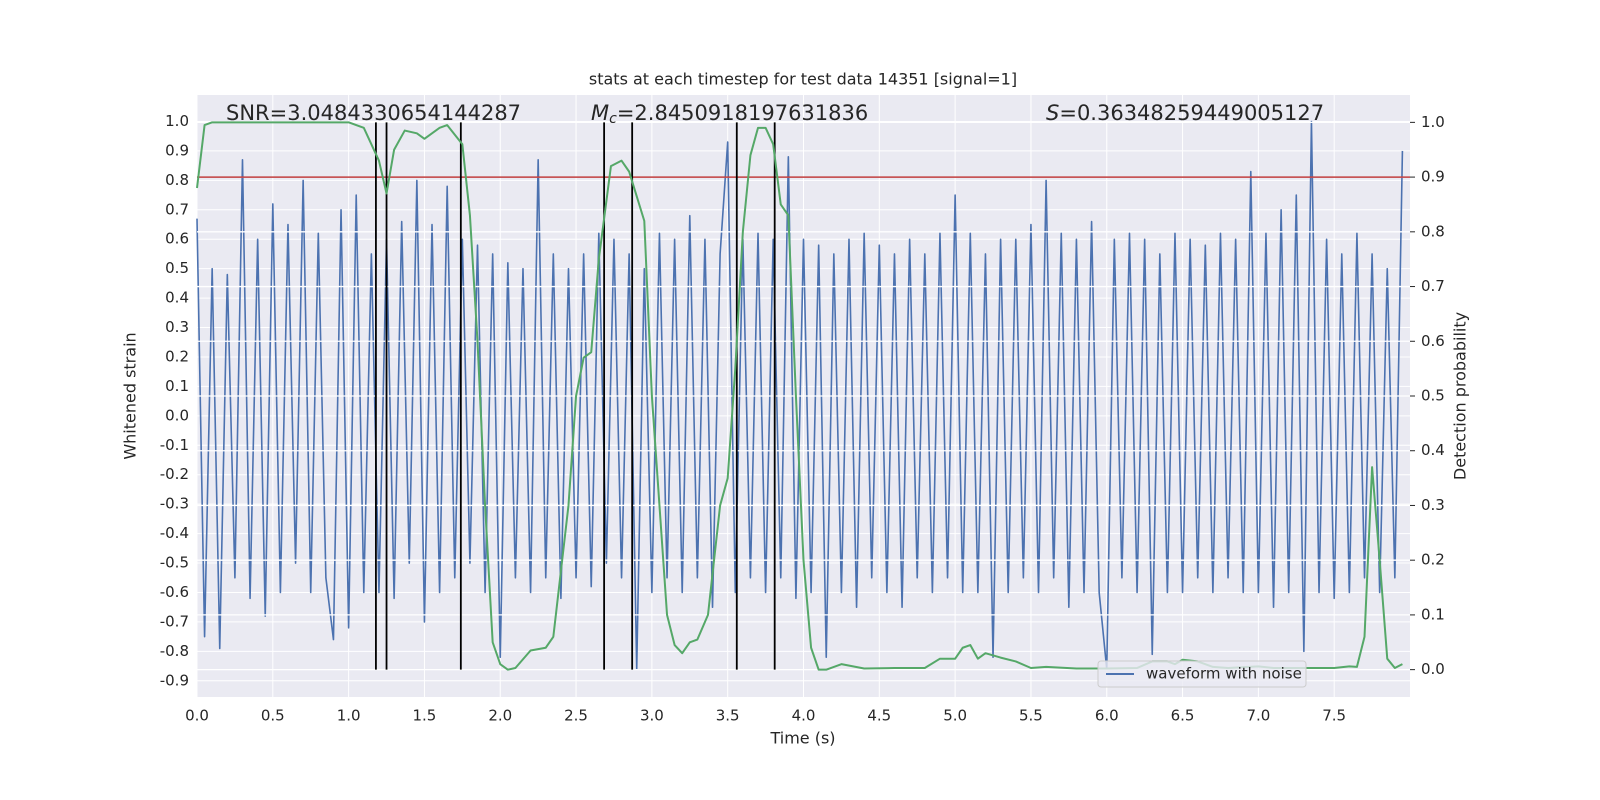  I want to click on annotation: Mc=2.8450918197631836, so click(729, 114).